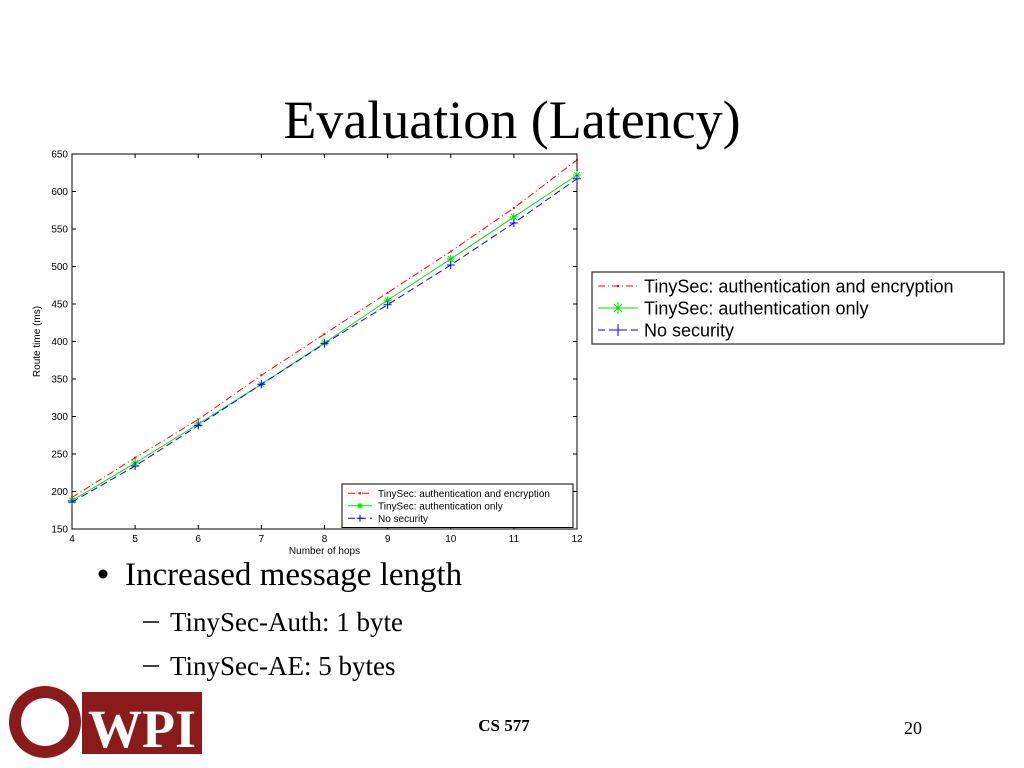 Image resolution: width=1024 pixels, height=768 pixels. I want to click on x-tick-label: 12, so click(577, 539).